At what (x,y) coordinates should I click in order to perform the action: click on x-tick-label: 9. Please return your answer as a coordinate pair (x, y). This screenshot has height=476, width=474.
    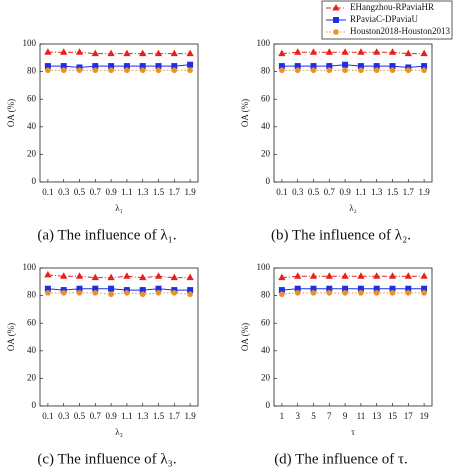
    Looking at the image, I should click on (345, 416).